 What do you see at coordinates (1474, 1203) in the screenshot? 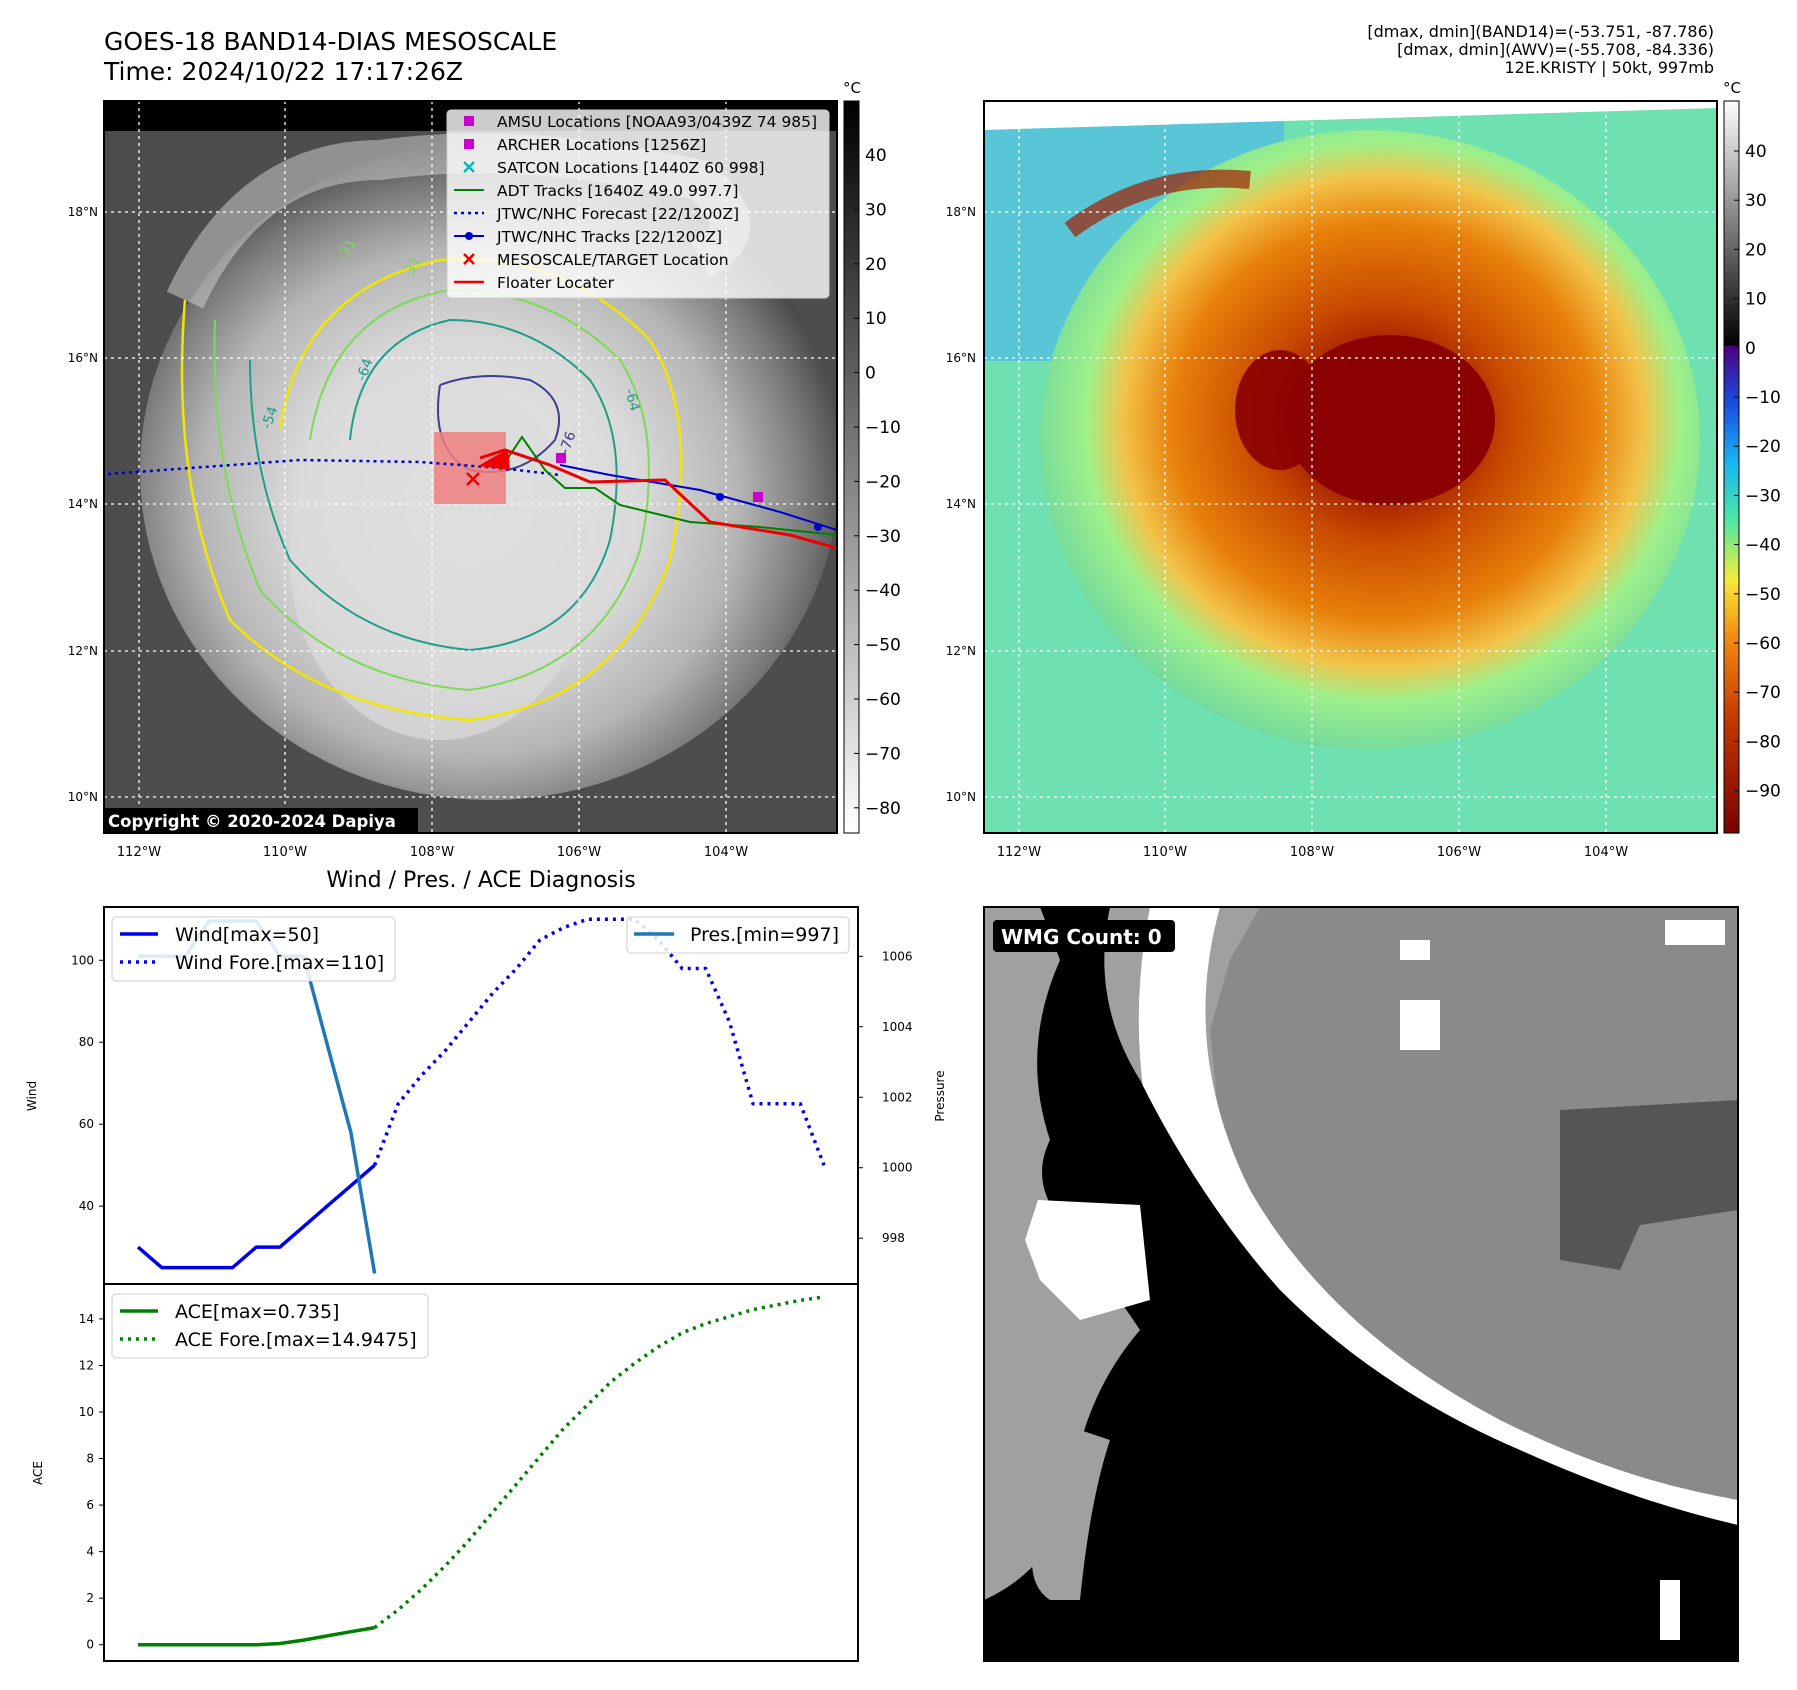
I see `wmg-gray-region` at bounding box center [1474, 1203].